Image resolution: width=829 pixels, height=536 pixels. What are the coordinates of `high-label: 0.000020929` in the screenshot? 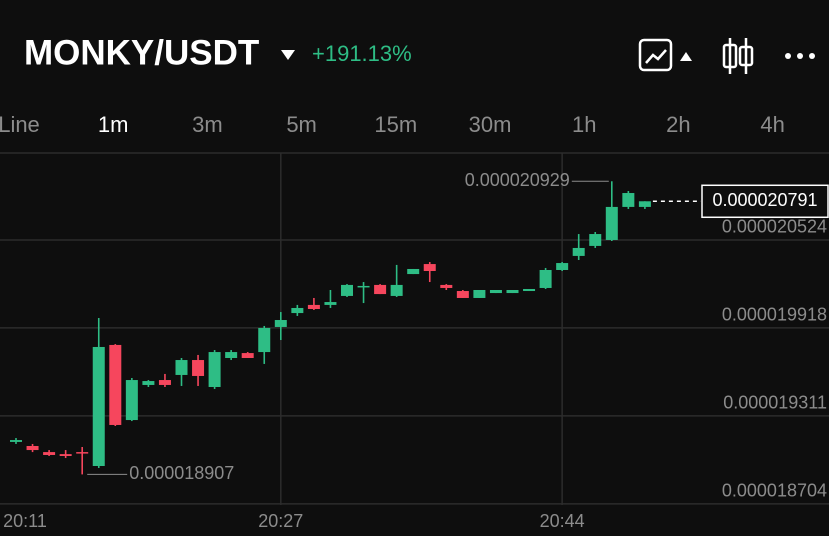 It's located at (517, 180).